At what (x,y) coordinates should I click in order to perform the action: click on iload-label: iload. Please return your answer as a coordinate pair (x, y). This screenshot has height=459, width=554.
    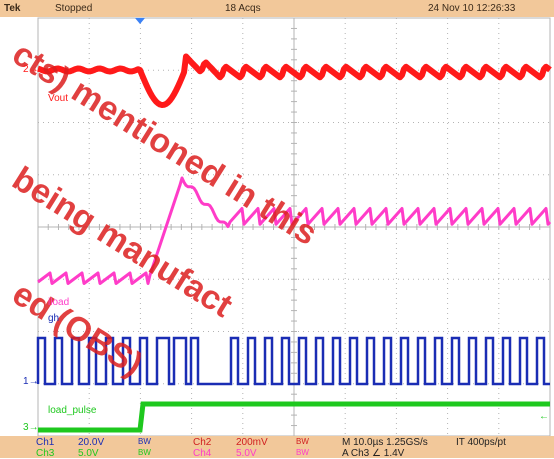
    Looking at the image, I should click on (59, 302).